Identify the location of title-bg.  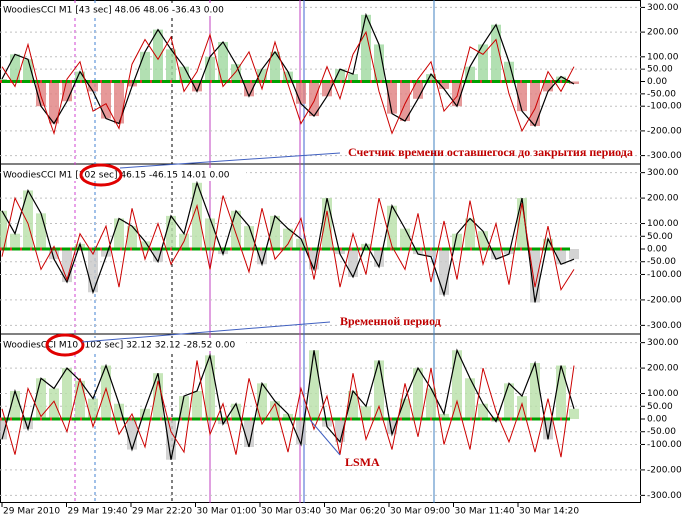
(123, 344).